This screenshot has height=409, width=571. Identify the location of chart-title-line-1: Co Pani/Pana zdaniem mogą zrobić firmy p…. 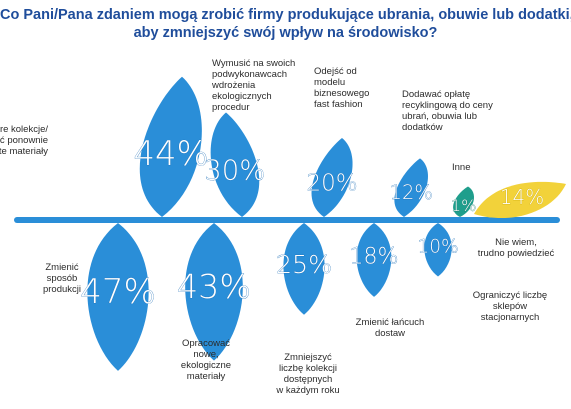
(285, 15).